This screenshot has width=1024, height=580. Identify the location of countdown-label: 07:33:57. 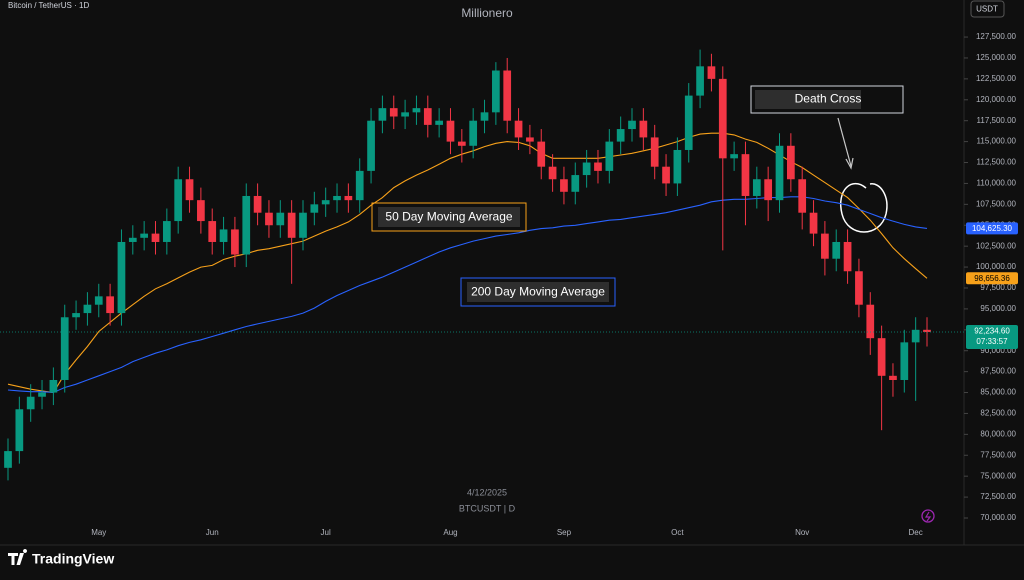
(992, 341).